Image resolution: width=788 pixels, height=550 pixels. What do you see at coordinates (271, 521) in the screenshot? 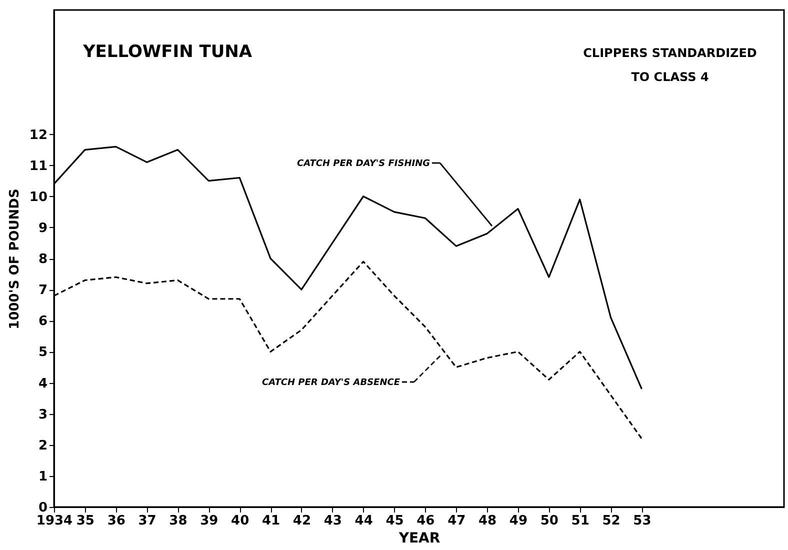
I see `x-tick-label: 41` at bounding box center [271, 521].